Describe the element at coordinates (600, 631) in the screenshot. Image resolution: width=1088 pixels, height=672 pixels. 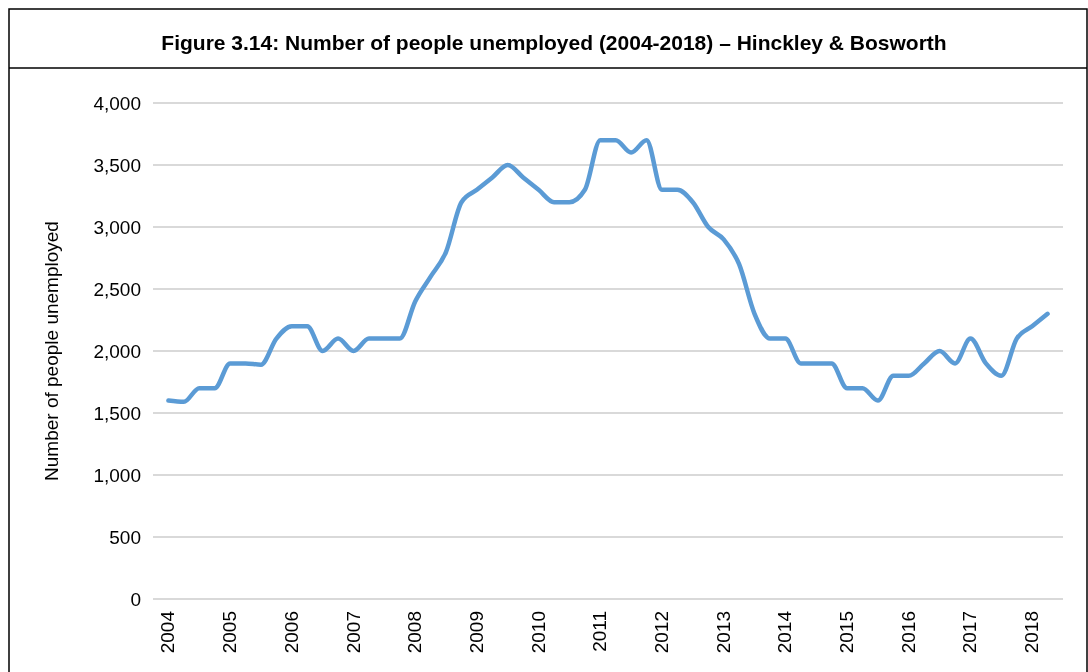
I see `x-tick-label: 2011` at that location.